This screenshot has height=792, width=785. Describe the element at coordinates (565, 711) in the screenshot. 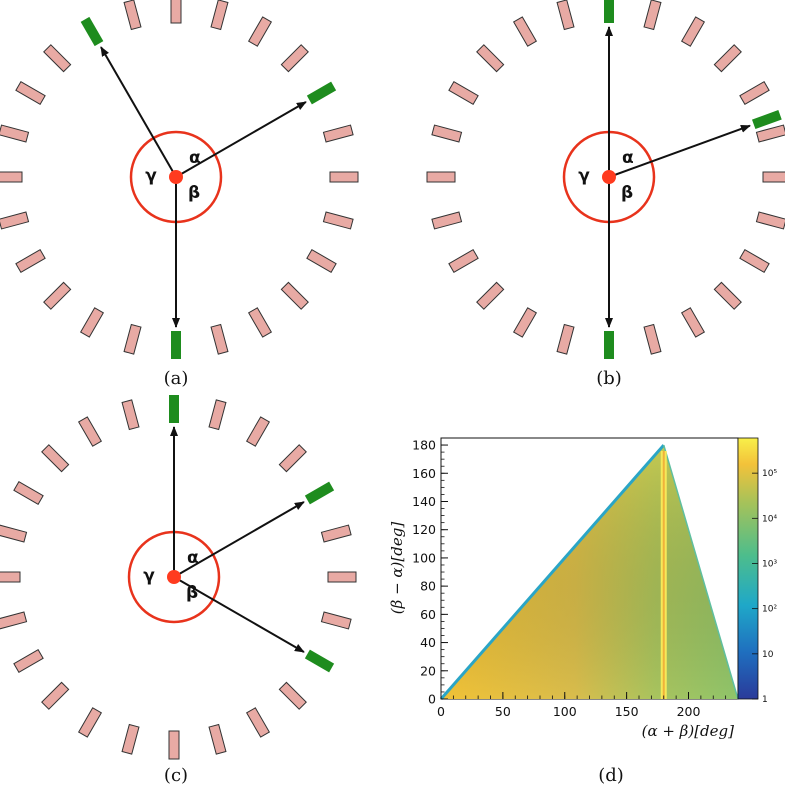

I see `x-tick-label: 100` at that location.